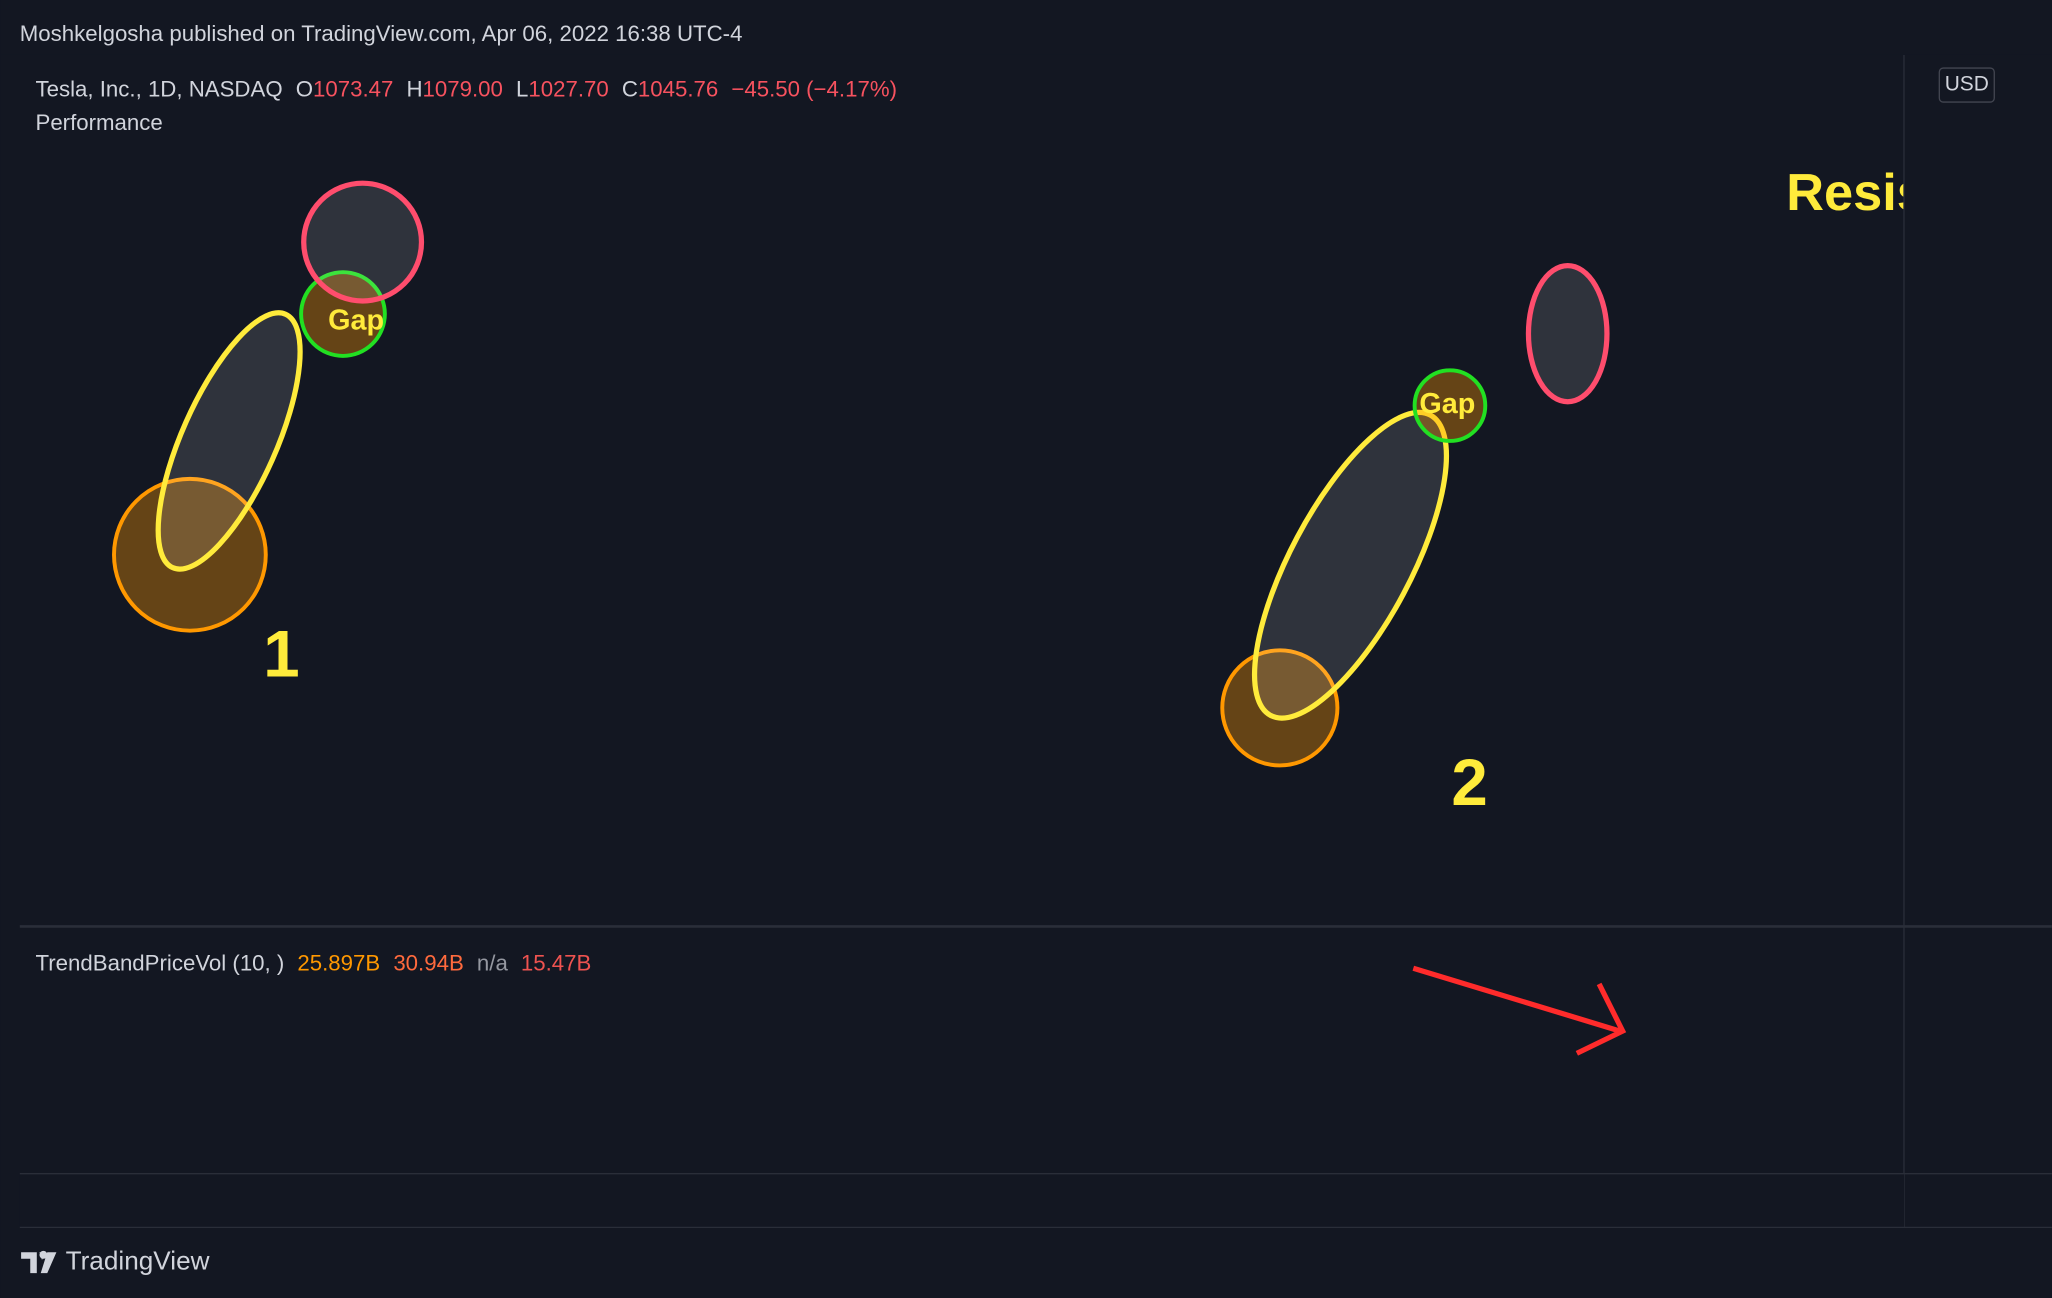 The image size is (2052, 1298). Describe the element at coordinates (1469, 782) in the screenshot. I see `wave-label: 2` at that location.